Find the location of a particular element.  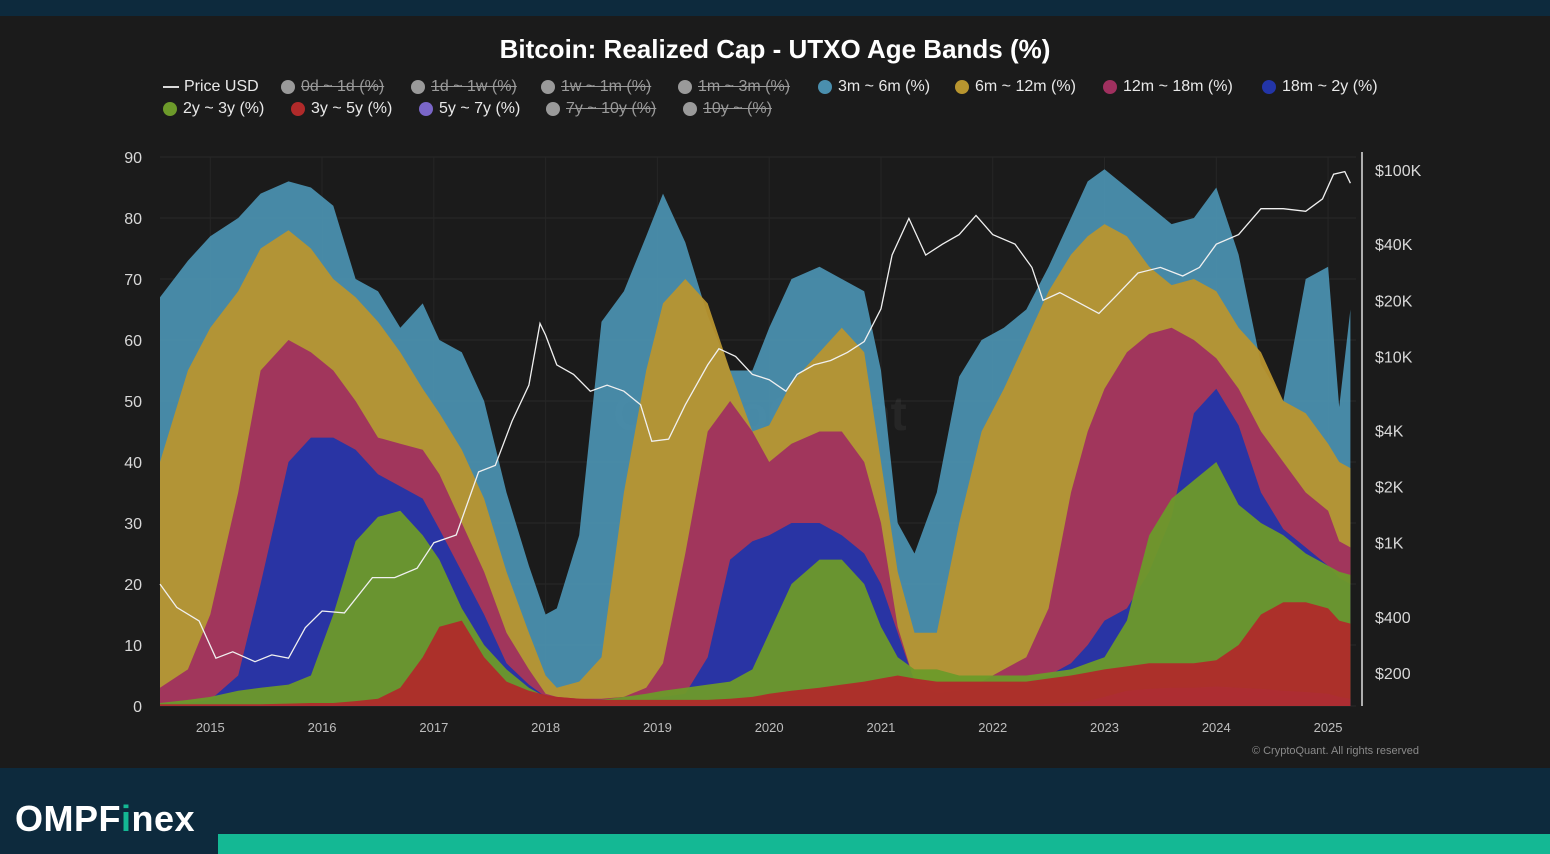

legend-label: 1d ~ 1w (%) is located at coordinates (474, 86).